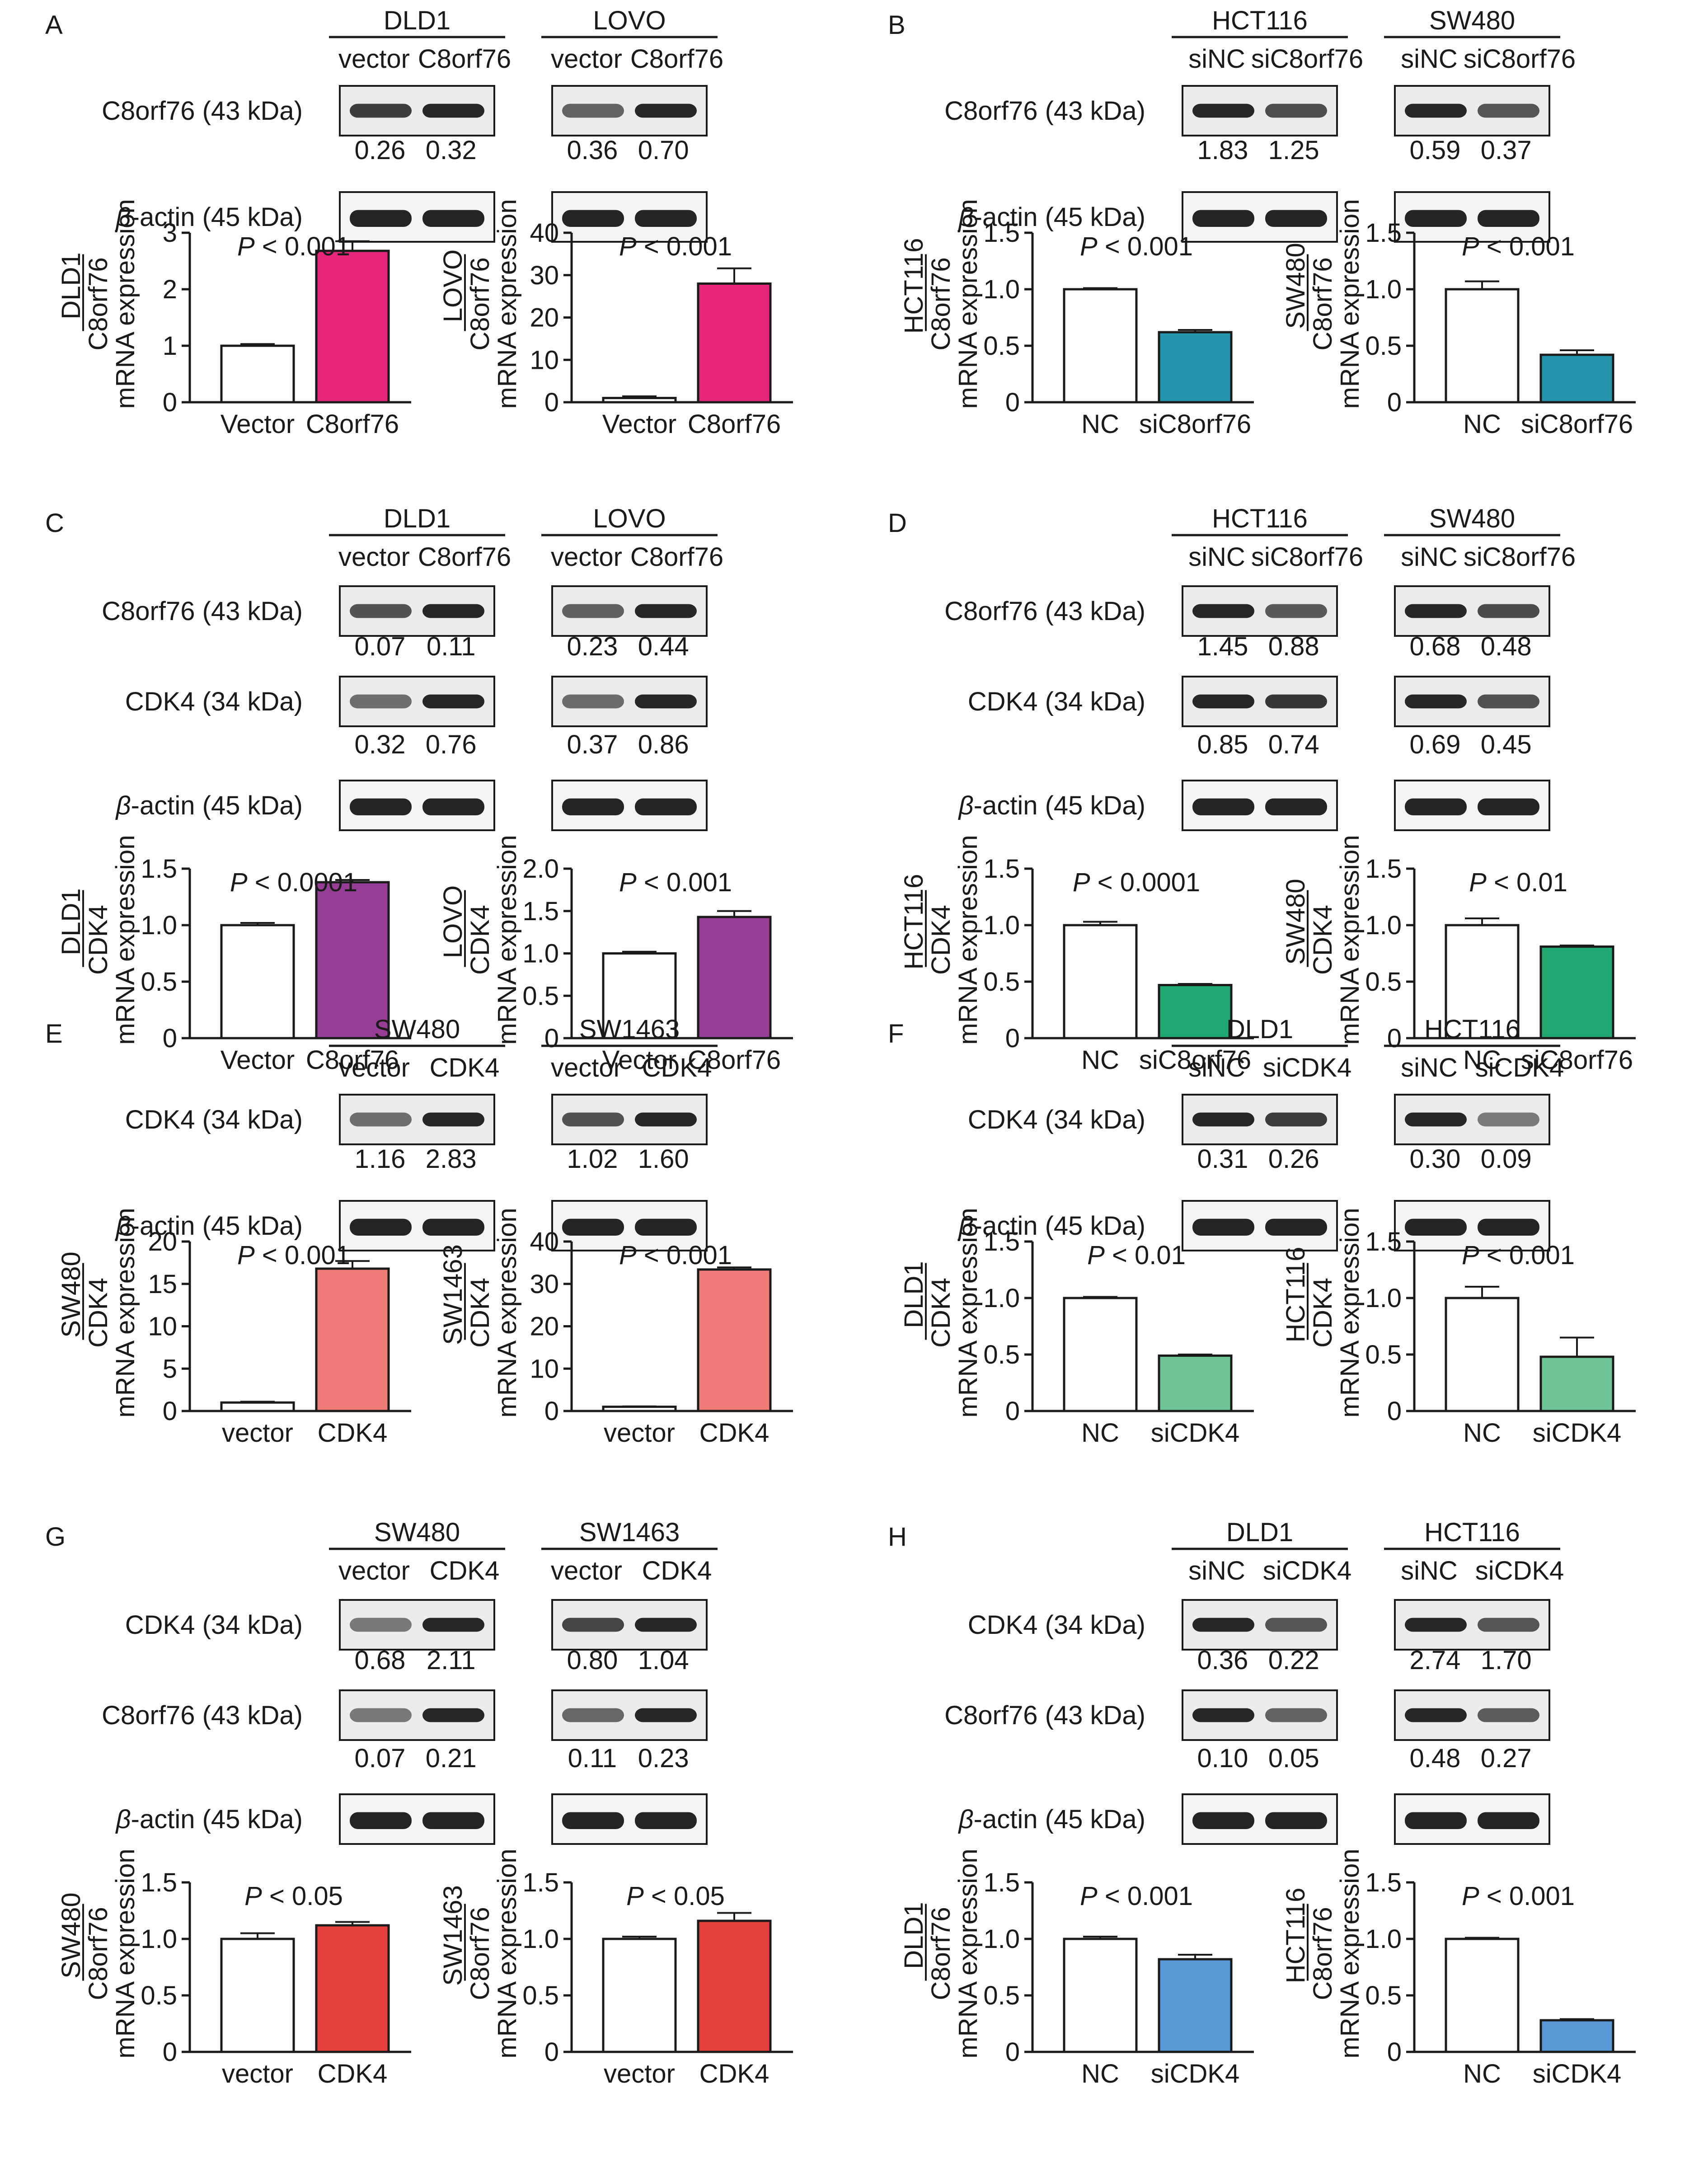 The image size is (1708, 2159). What do you see at coordinates (54, 1034) in the screenshot?
I see `panel-letter: E` at bounding box center [54, 1034].